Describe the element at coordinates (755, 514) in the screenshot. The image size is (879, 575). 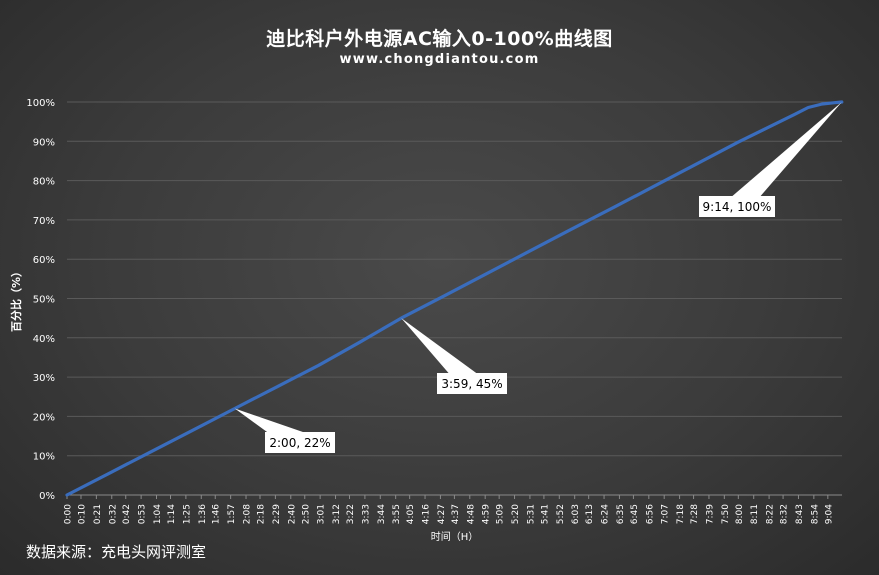
I see `x-tick-label: 8:11` at that location.